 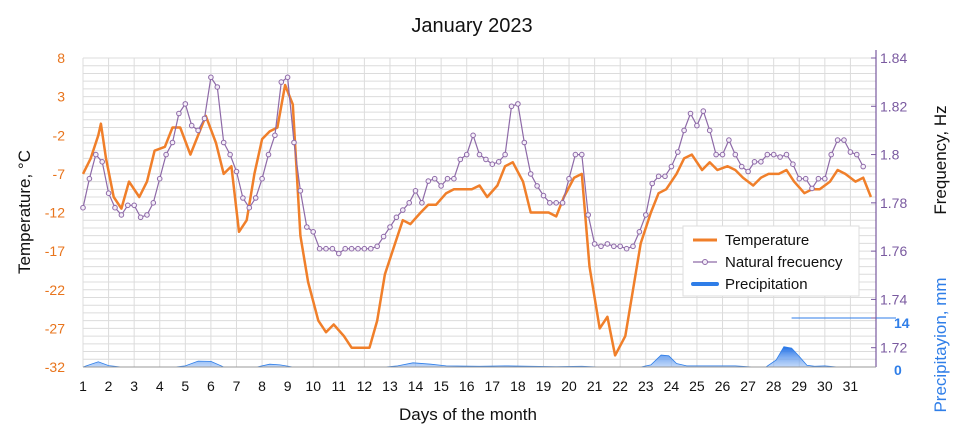 I want to click on temperature-tick-label: 3, so click(x=61, y=97).